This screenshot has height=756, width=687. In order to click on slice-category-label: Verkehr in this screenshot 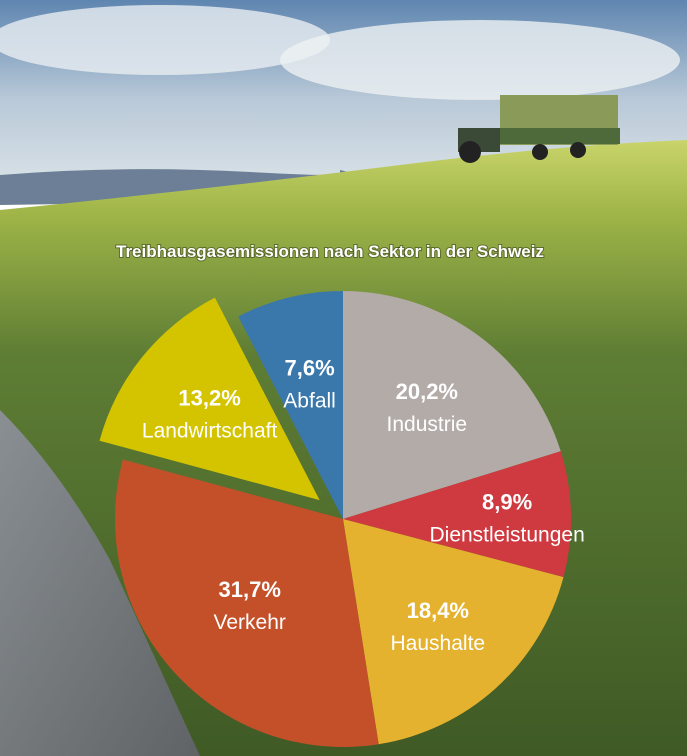, I will do `click(250, 622)`.